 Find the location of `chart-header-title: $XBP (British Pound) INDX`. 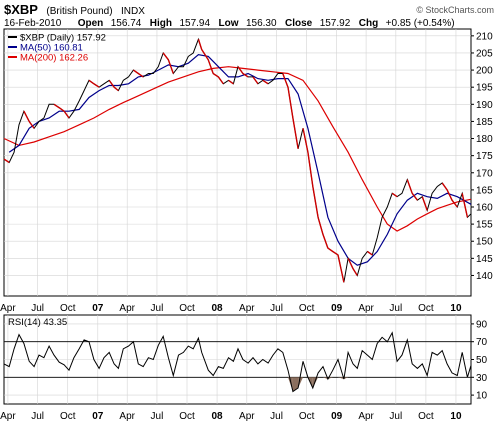

chart-header-title: $XBP (British Pound) INDX is located at coordinates (74, 9).